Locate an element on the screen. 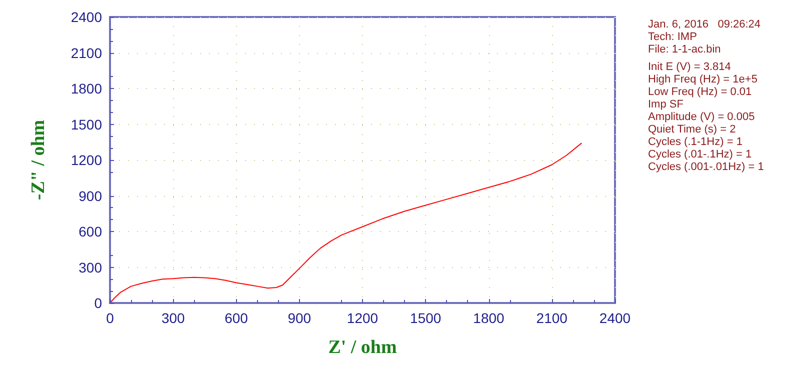 The image size is (800, 377). text: Amplitude (V) = 0.005 is located at coordinates (701, 117).